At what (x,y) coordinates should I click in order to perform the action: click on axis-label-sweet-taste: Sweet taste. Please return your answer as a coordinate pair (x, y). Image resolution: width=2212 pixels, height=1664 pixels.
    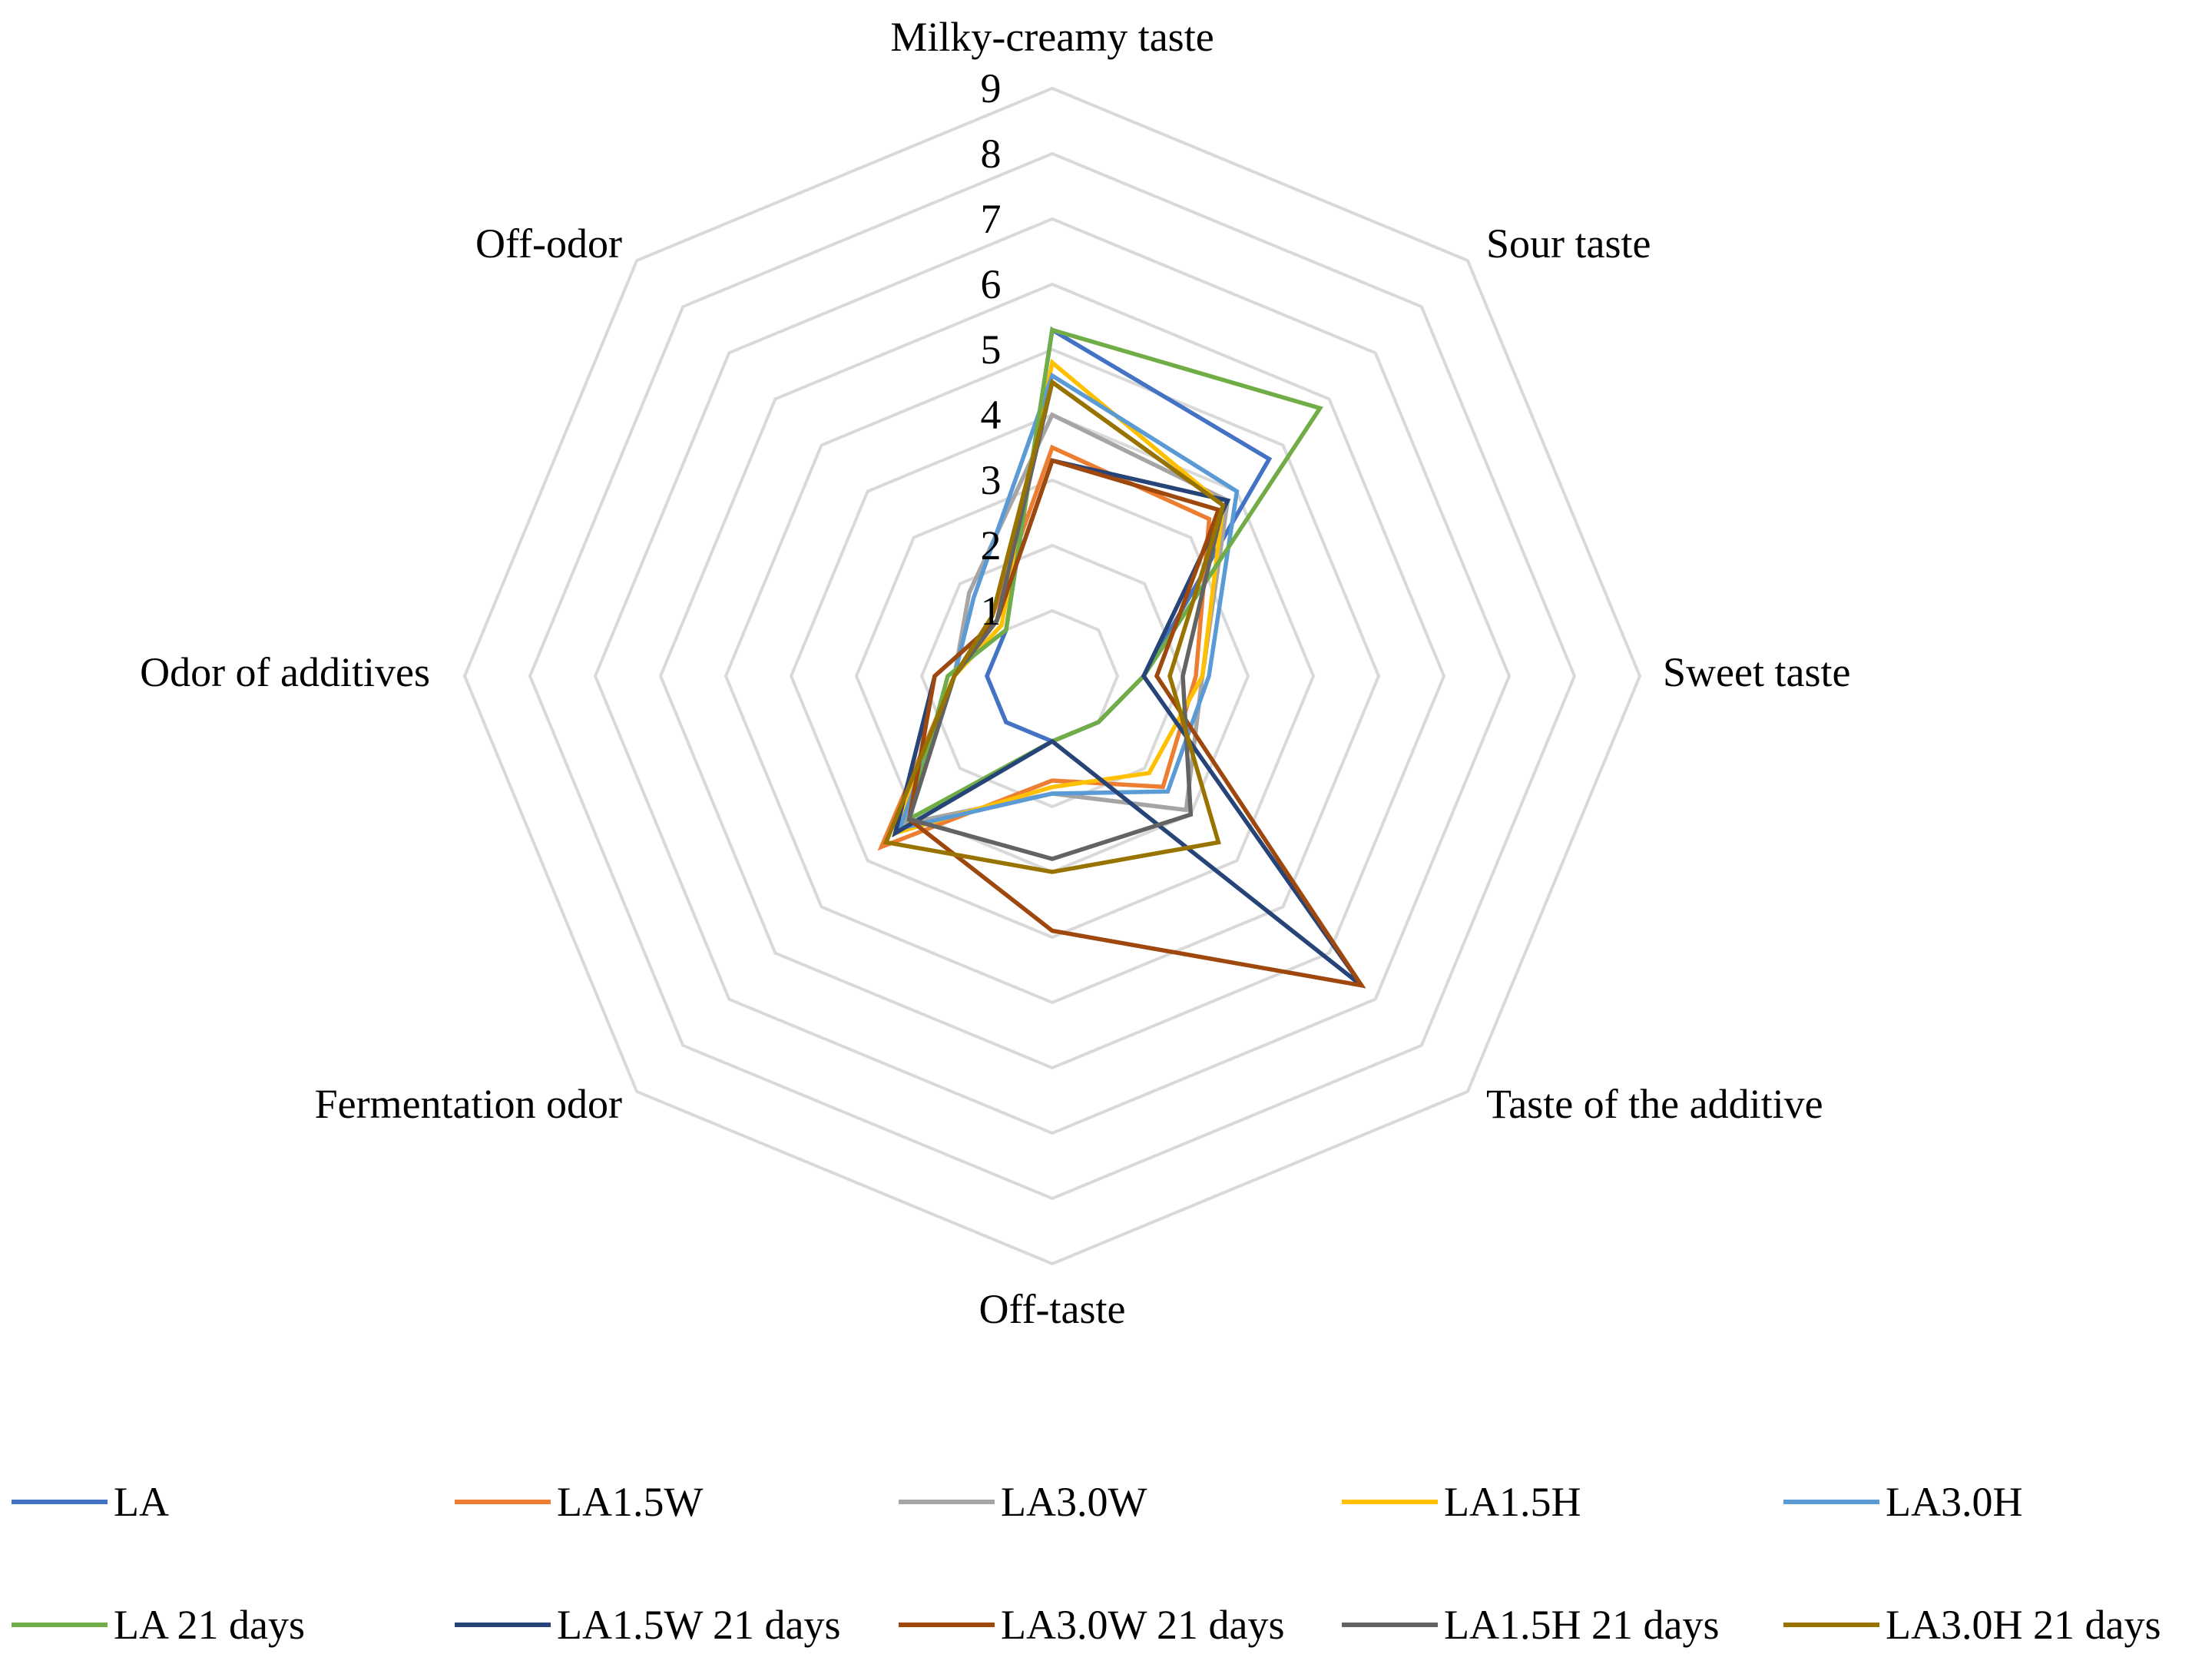
    Looking at the image, I should click on (1757, 672).